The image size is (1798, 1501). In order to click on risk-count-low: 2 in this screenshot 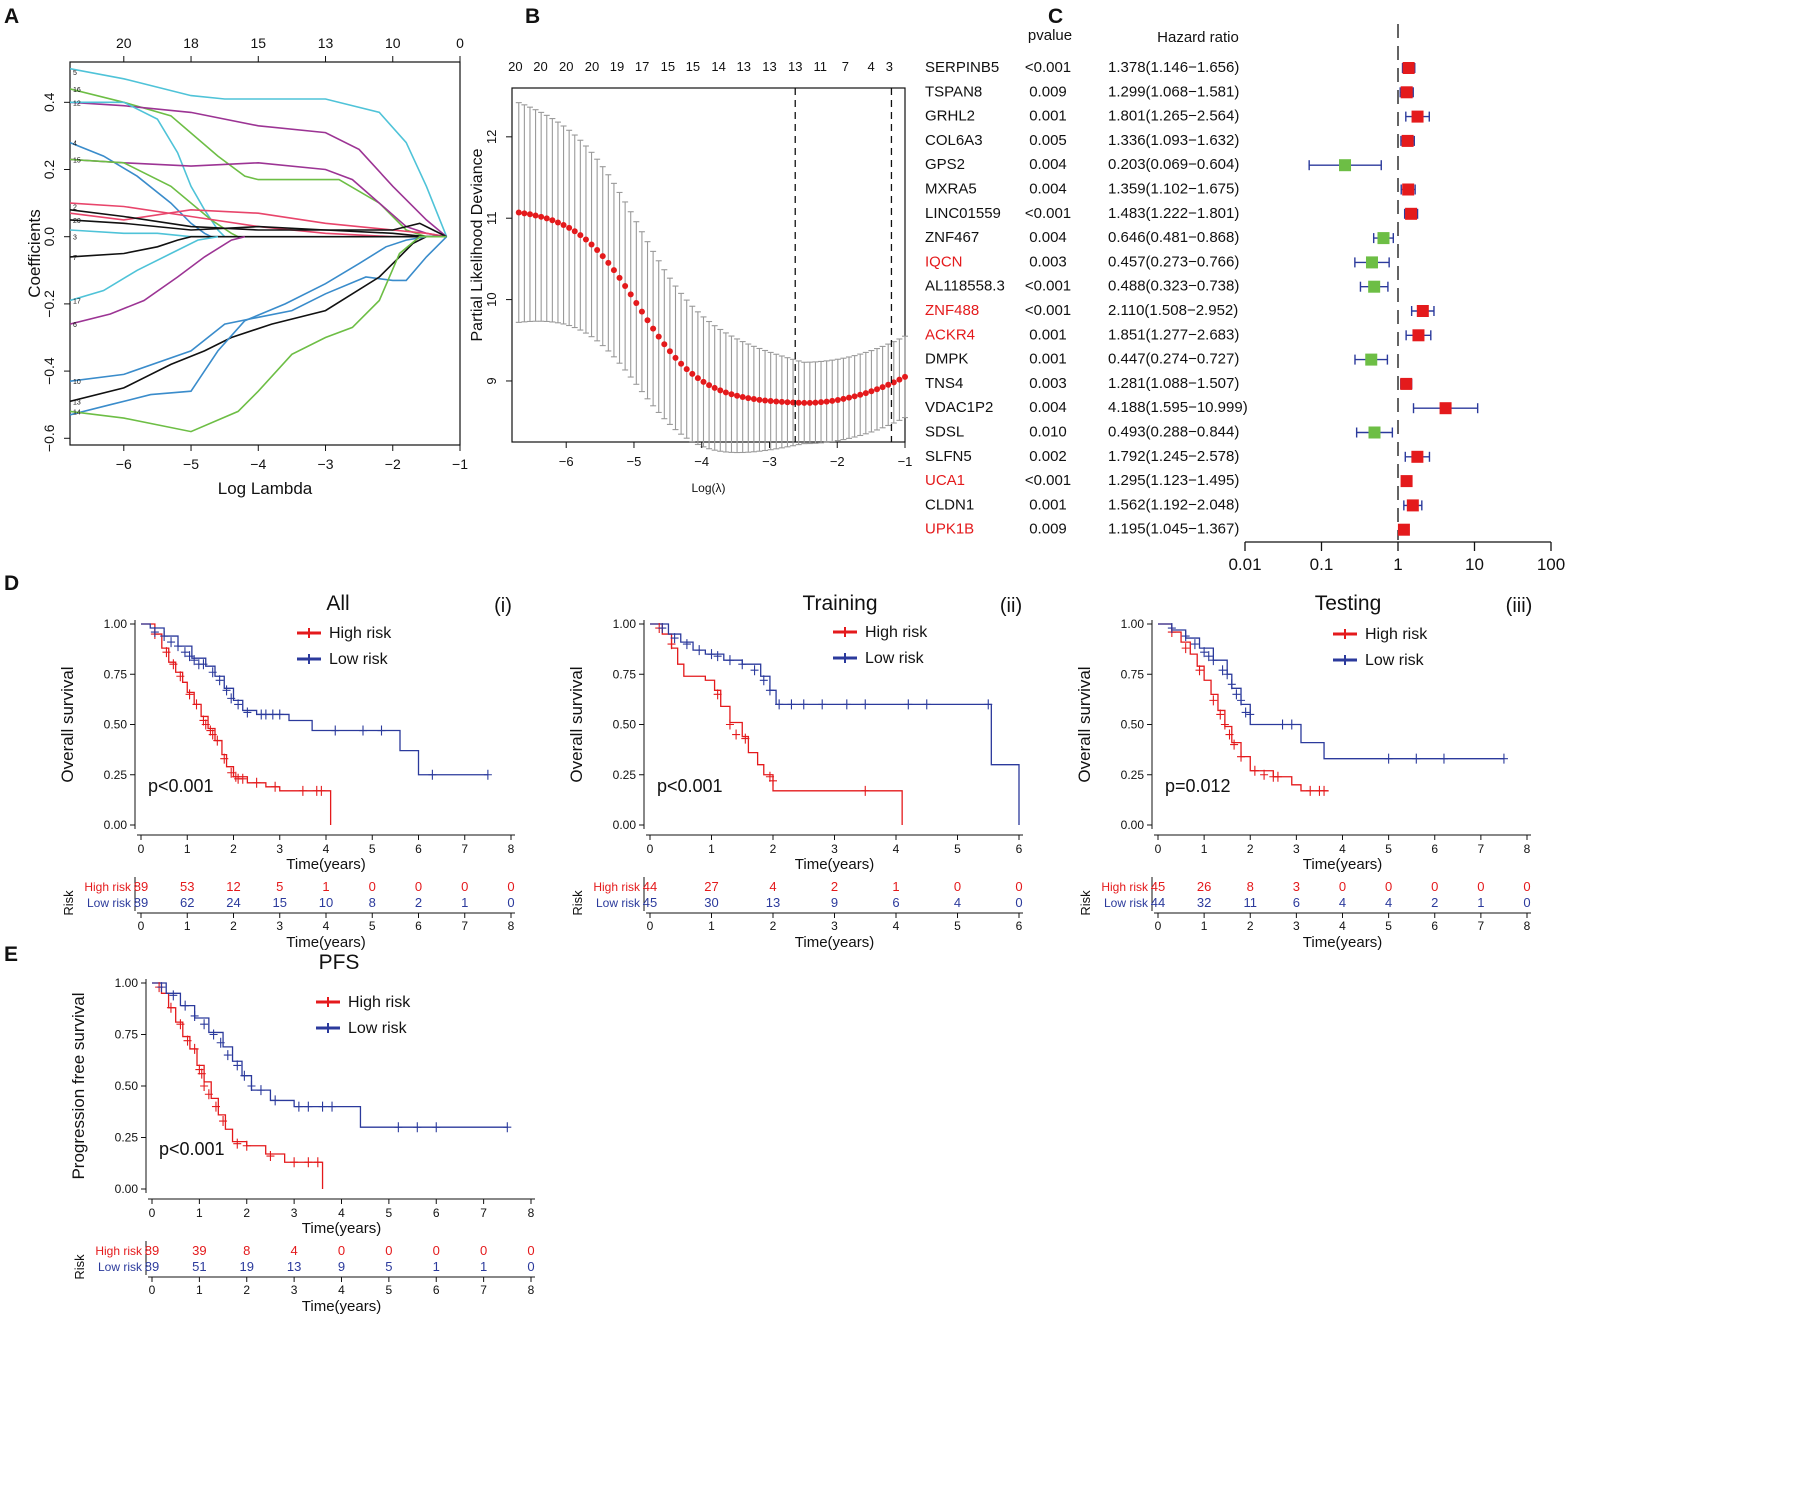, I will do `click(418, 902)`.